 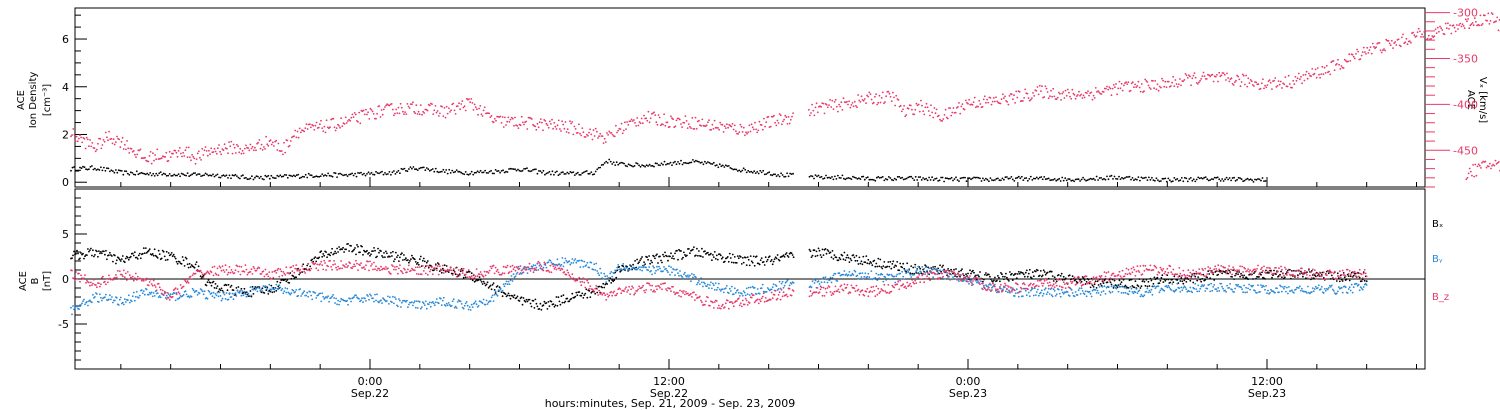 What do you see at coordinates (47, 100) in the screenshot?
I see `top-ylabel-line3: [cm⁻³]` at bounding box center [47, 100].